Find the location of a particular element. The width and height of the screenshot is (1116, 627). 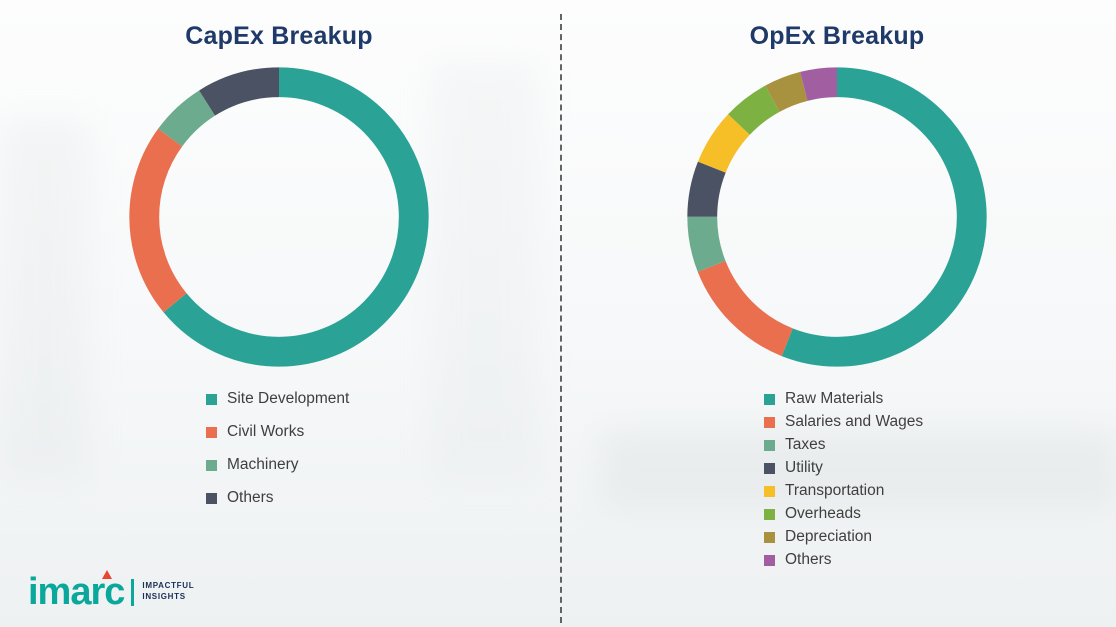

legend-item: Site Development is located at coordinates (277, 399).